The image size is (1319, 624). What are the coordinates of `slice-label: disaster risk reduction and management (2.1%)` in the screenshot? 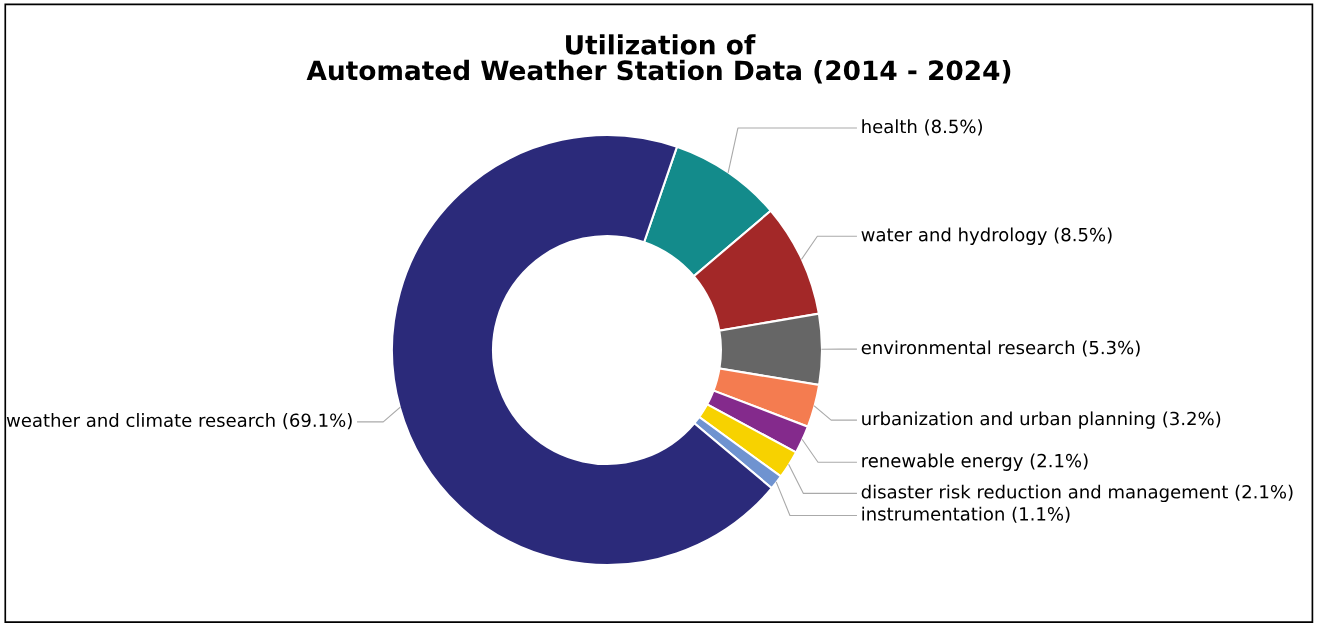 It's located at (1077, 493).